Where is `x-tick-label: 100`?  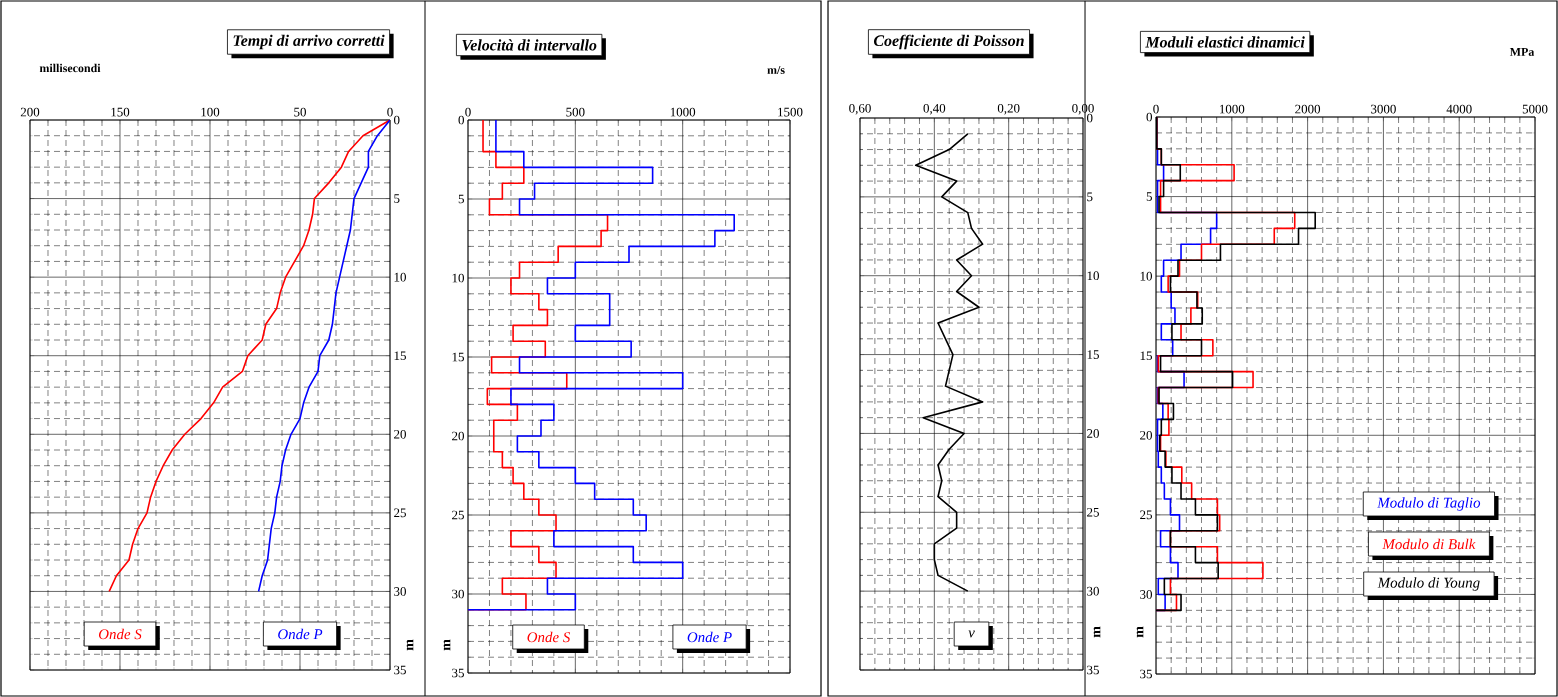 x-tick-label: 100 is located at coordinates (210, 112).